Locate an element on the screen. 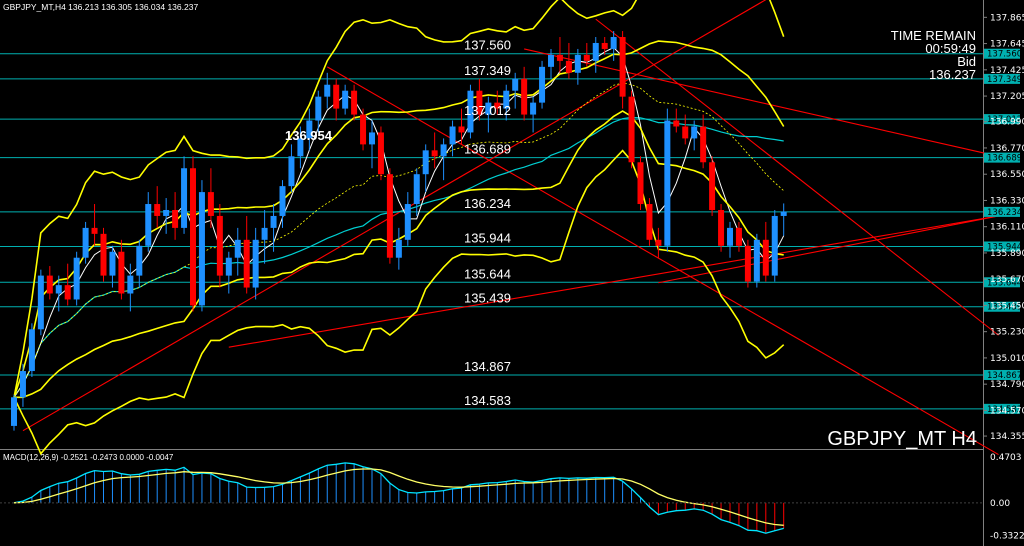 Image resolution: width=1024 pixels, height=546 pixels. level-tag: 134.867 is located at coordinates (1004, 376).